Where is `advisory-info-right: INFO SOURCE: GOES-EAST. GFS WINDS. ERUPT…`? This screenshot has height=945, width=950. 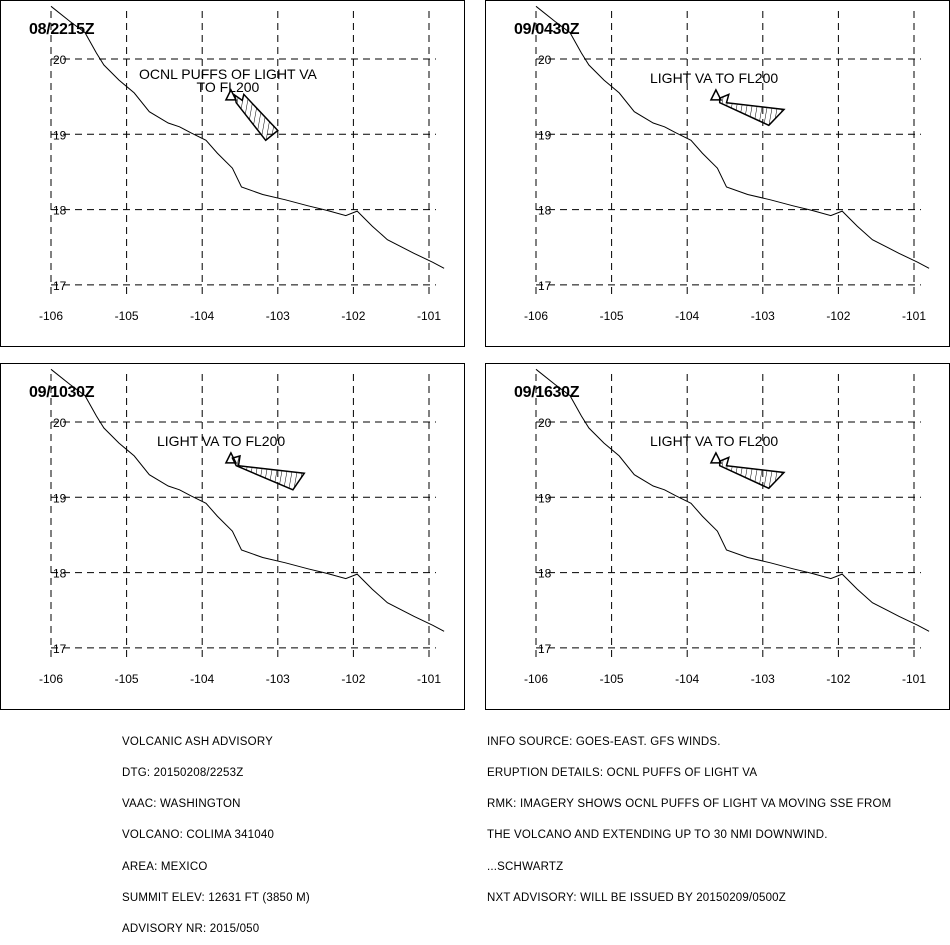 advisory-info-right: INFO SOURCE: GOES-EAST. GFS WINDS. ERUPT… is located at coordinates (689, 815).